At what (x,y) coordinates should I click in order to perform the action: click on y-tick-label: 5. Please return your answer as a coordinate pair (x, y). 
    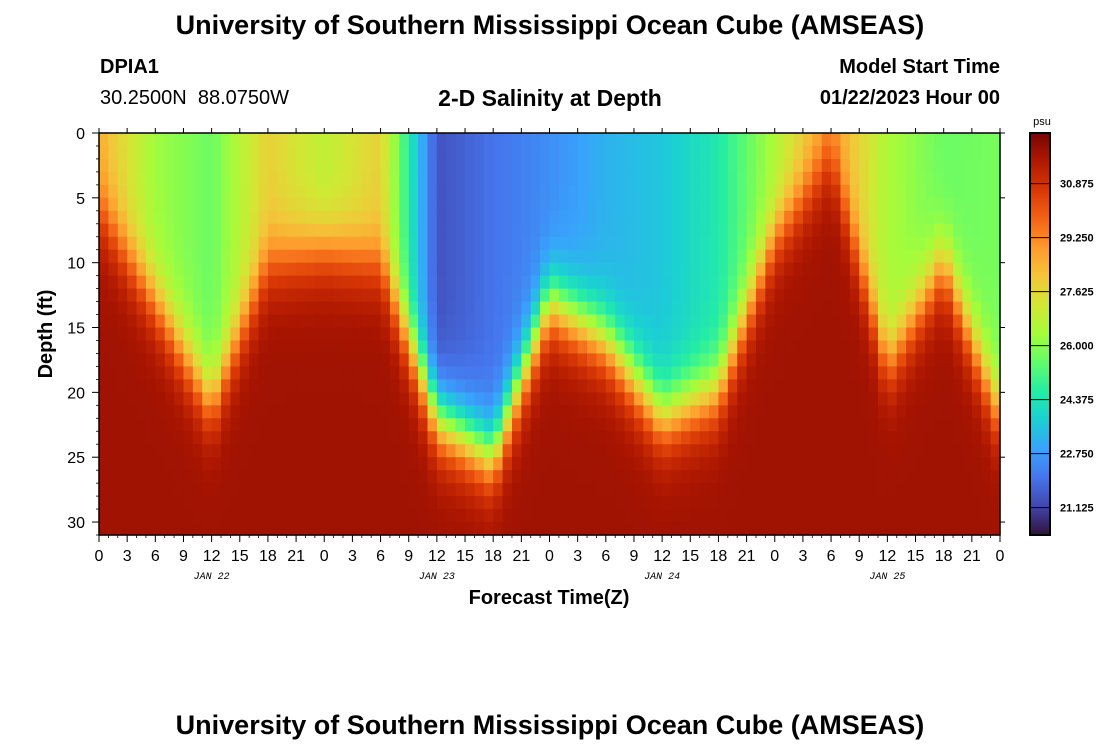
    Looking at the image, I should click on (80, 199).